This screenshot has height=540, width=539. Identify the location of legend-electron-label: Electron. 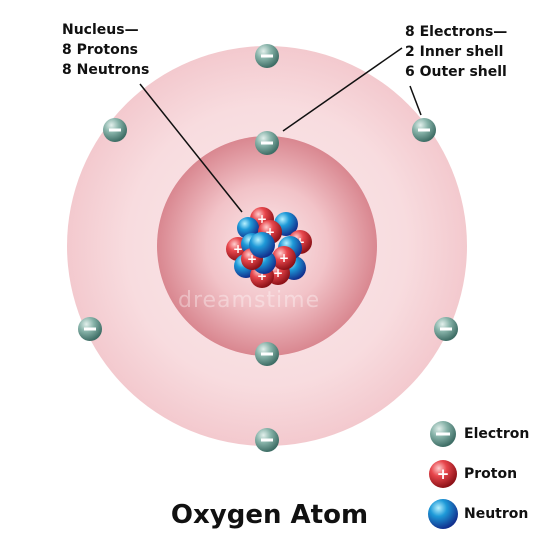
(497, 434).